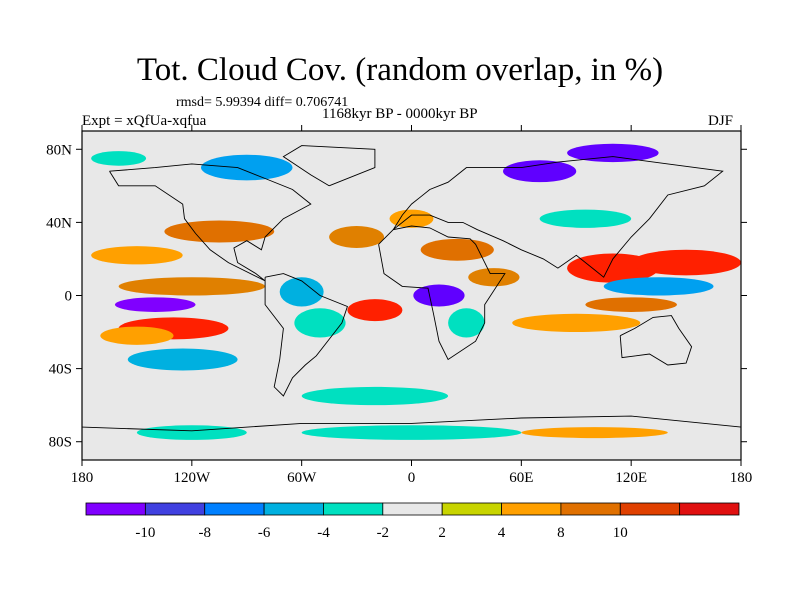  Describe the element at coordinates (521, 478) in the screenshot. I see `lon-tick-label: 60E` at that location.